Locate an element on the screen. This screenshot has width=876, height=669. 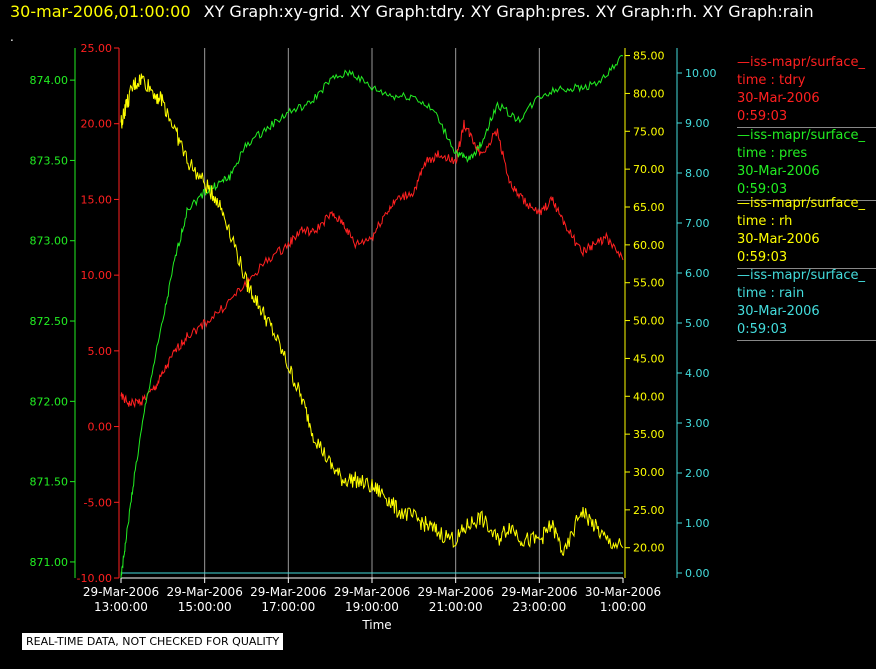
pres-tick-label: 873.50 is located at coordinates (49, 160).